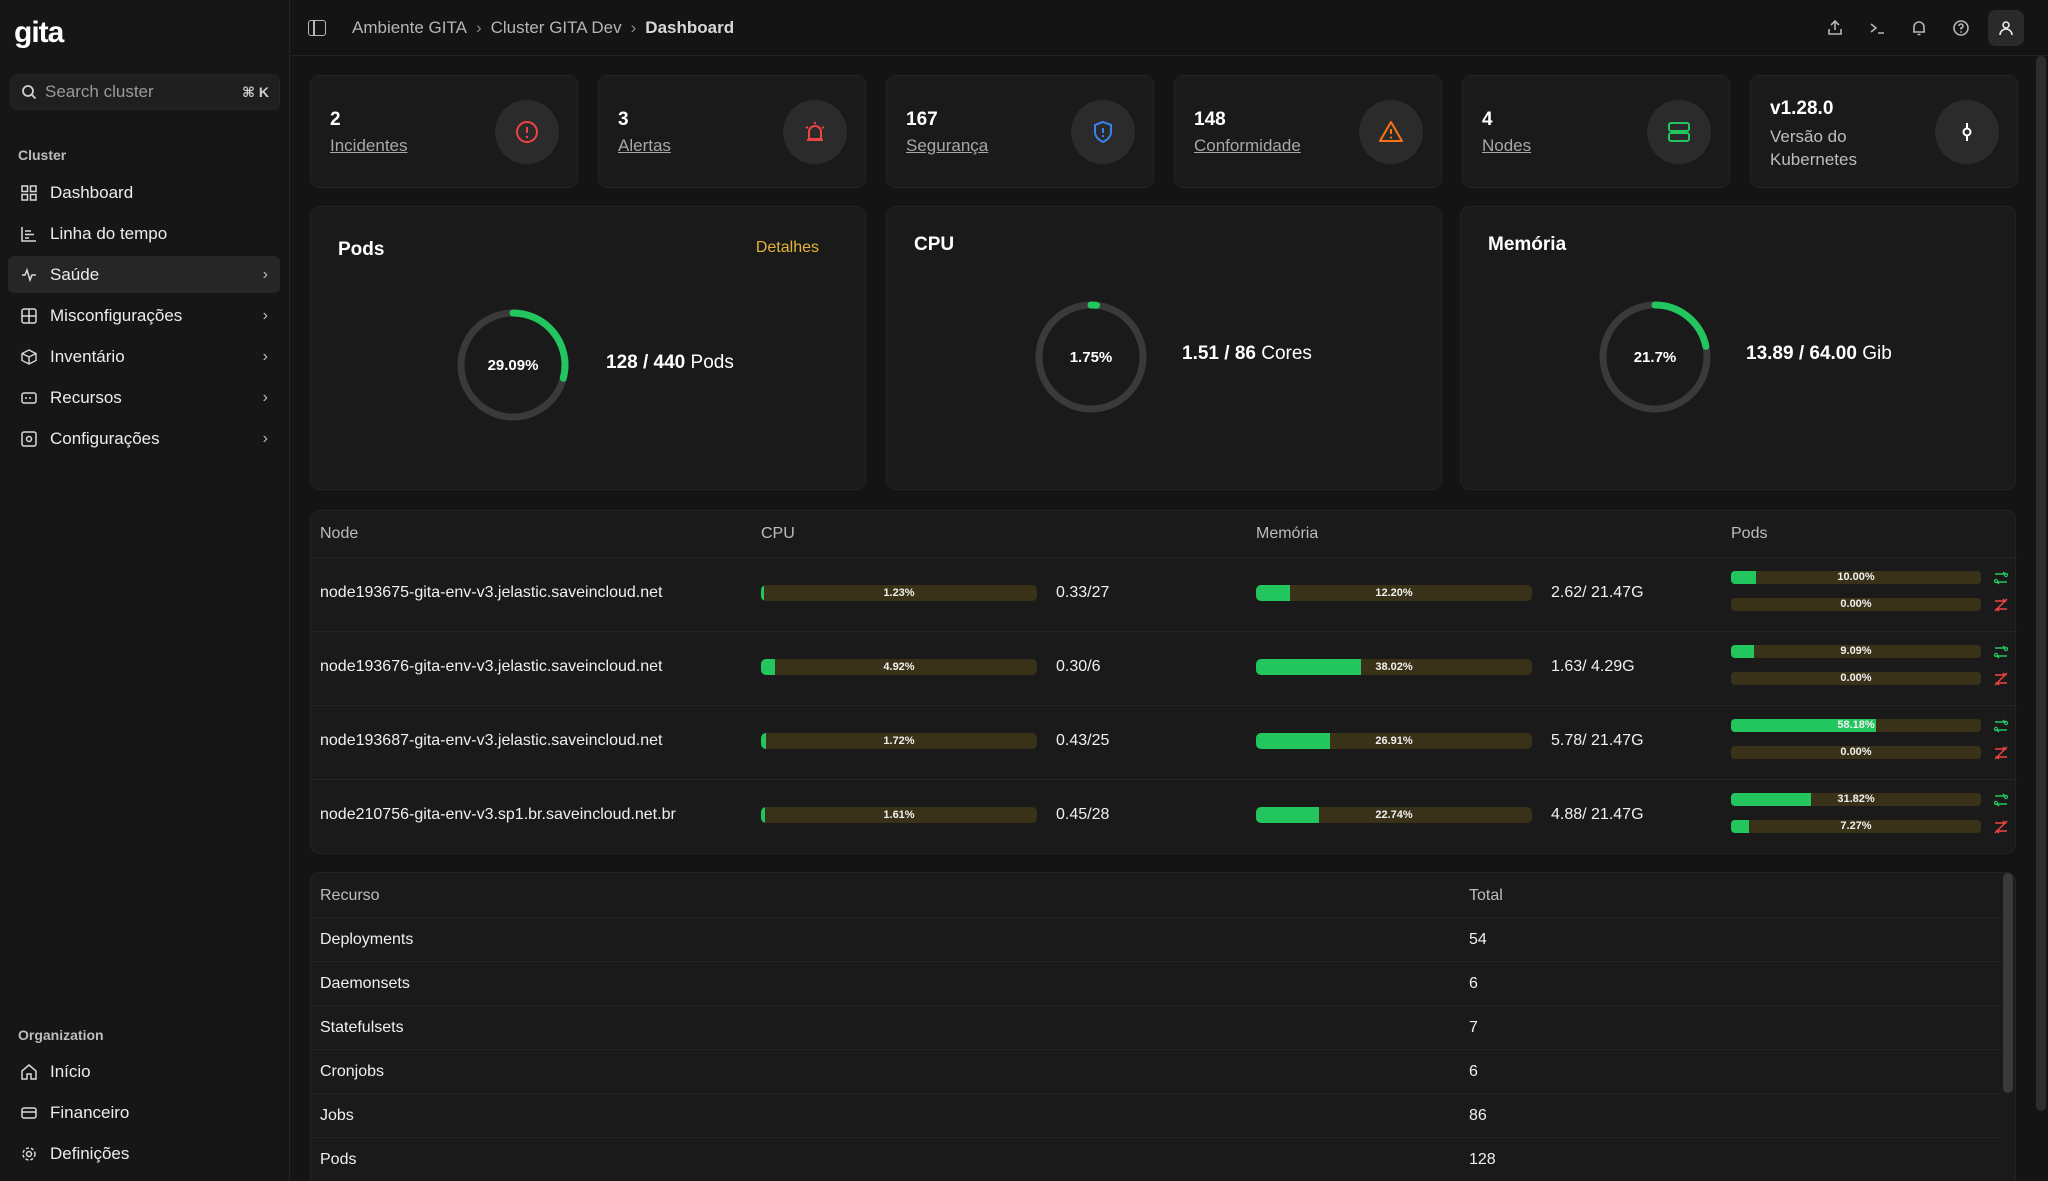  I want to click on sidebar-toggle-icon, so click(317, 27).